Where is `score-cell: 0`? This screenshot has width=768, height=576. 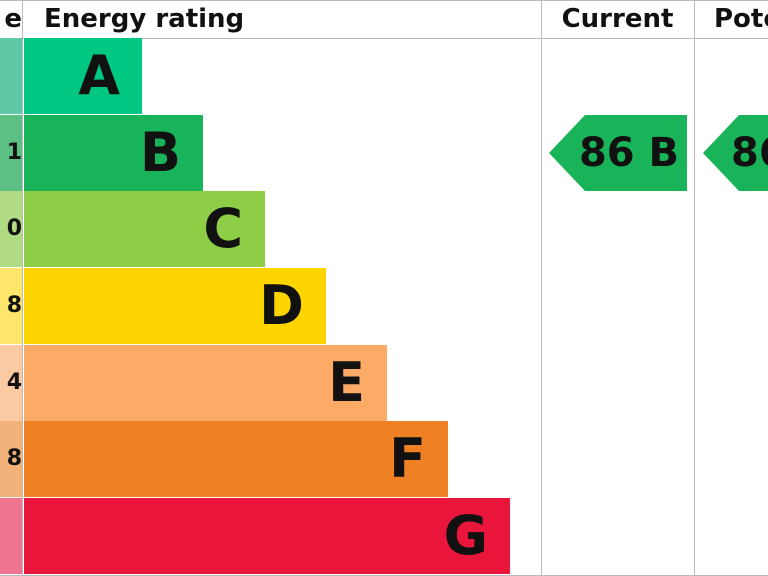 score-cell: 0 is located at coordinates (11, 229).